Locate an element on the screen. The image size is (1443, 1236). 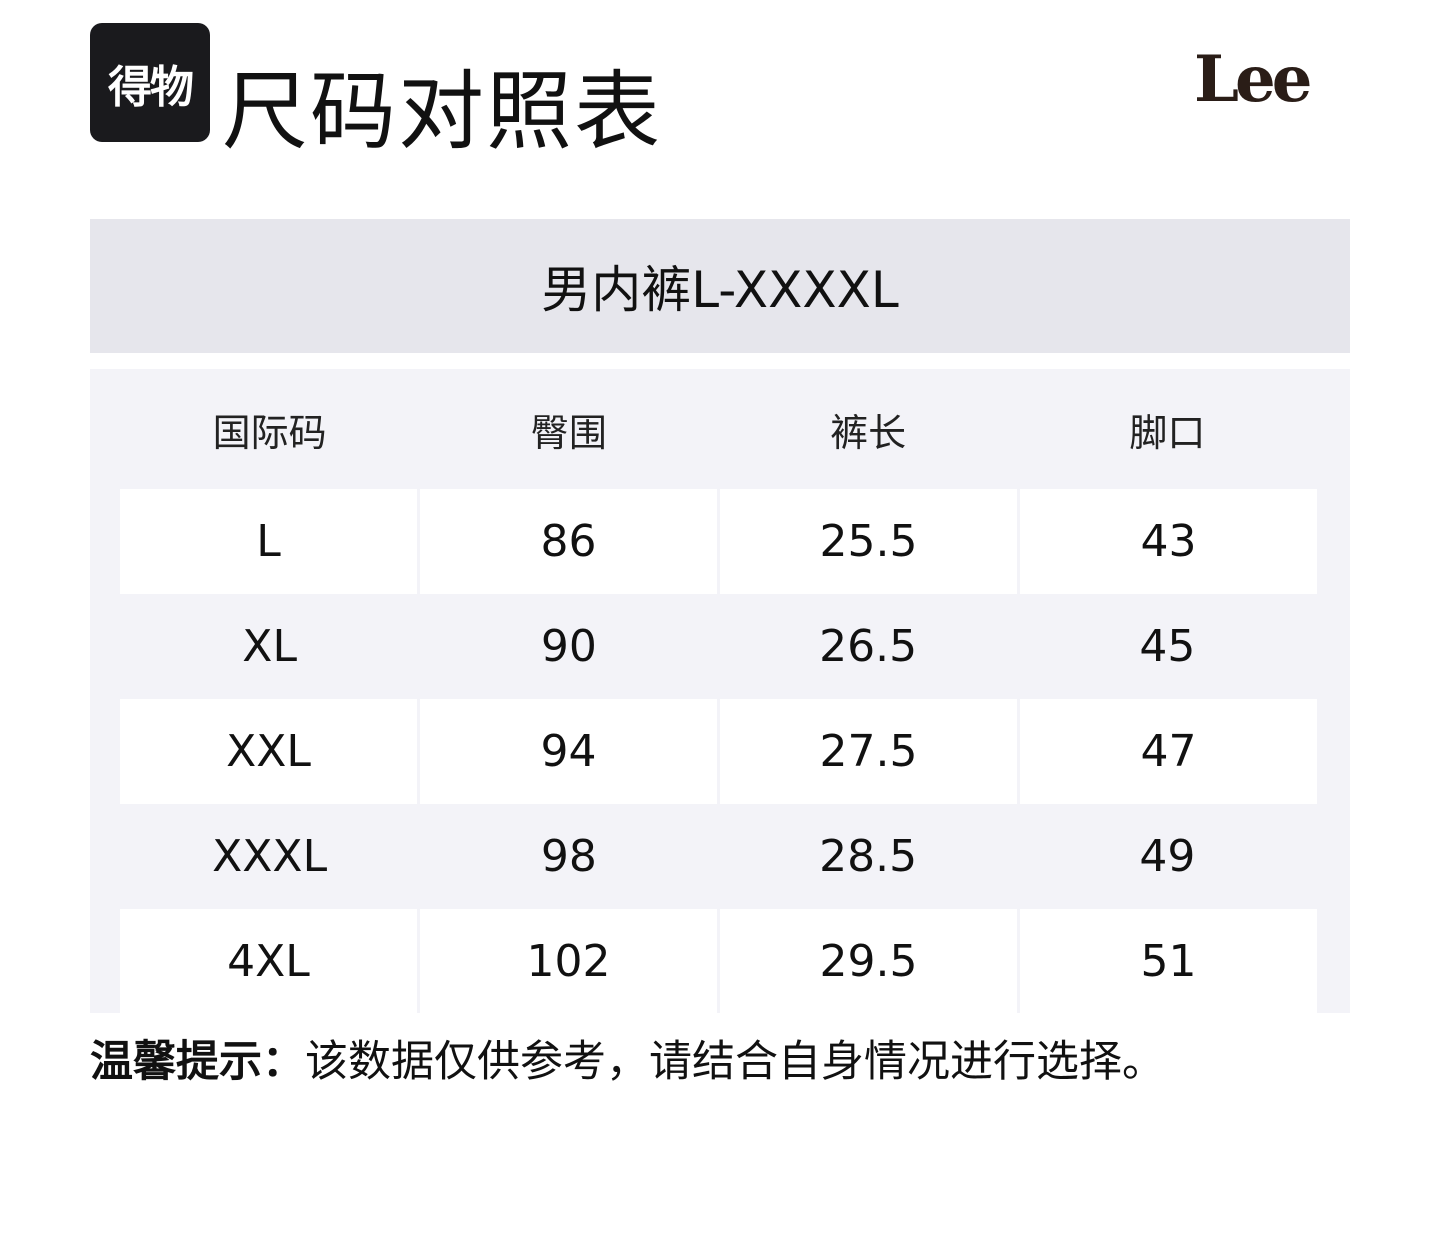
header-cell: 国际码 is located at coordinates (269, 432).